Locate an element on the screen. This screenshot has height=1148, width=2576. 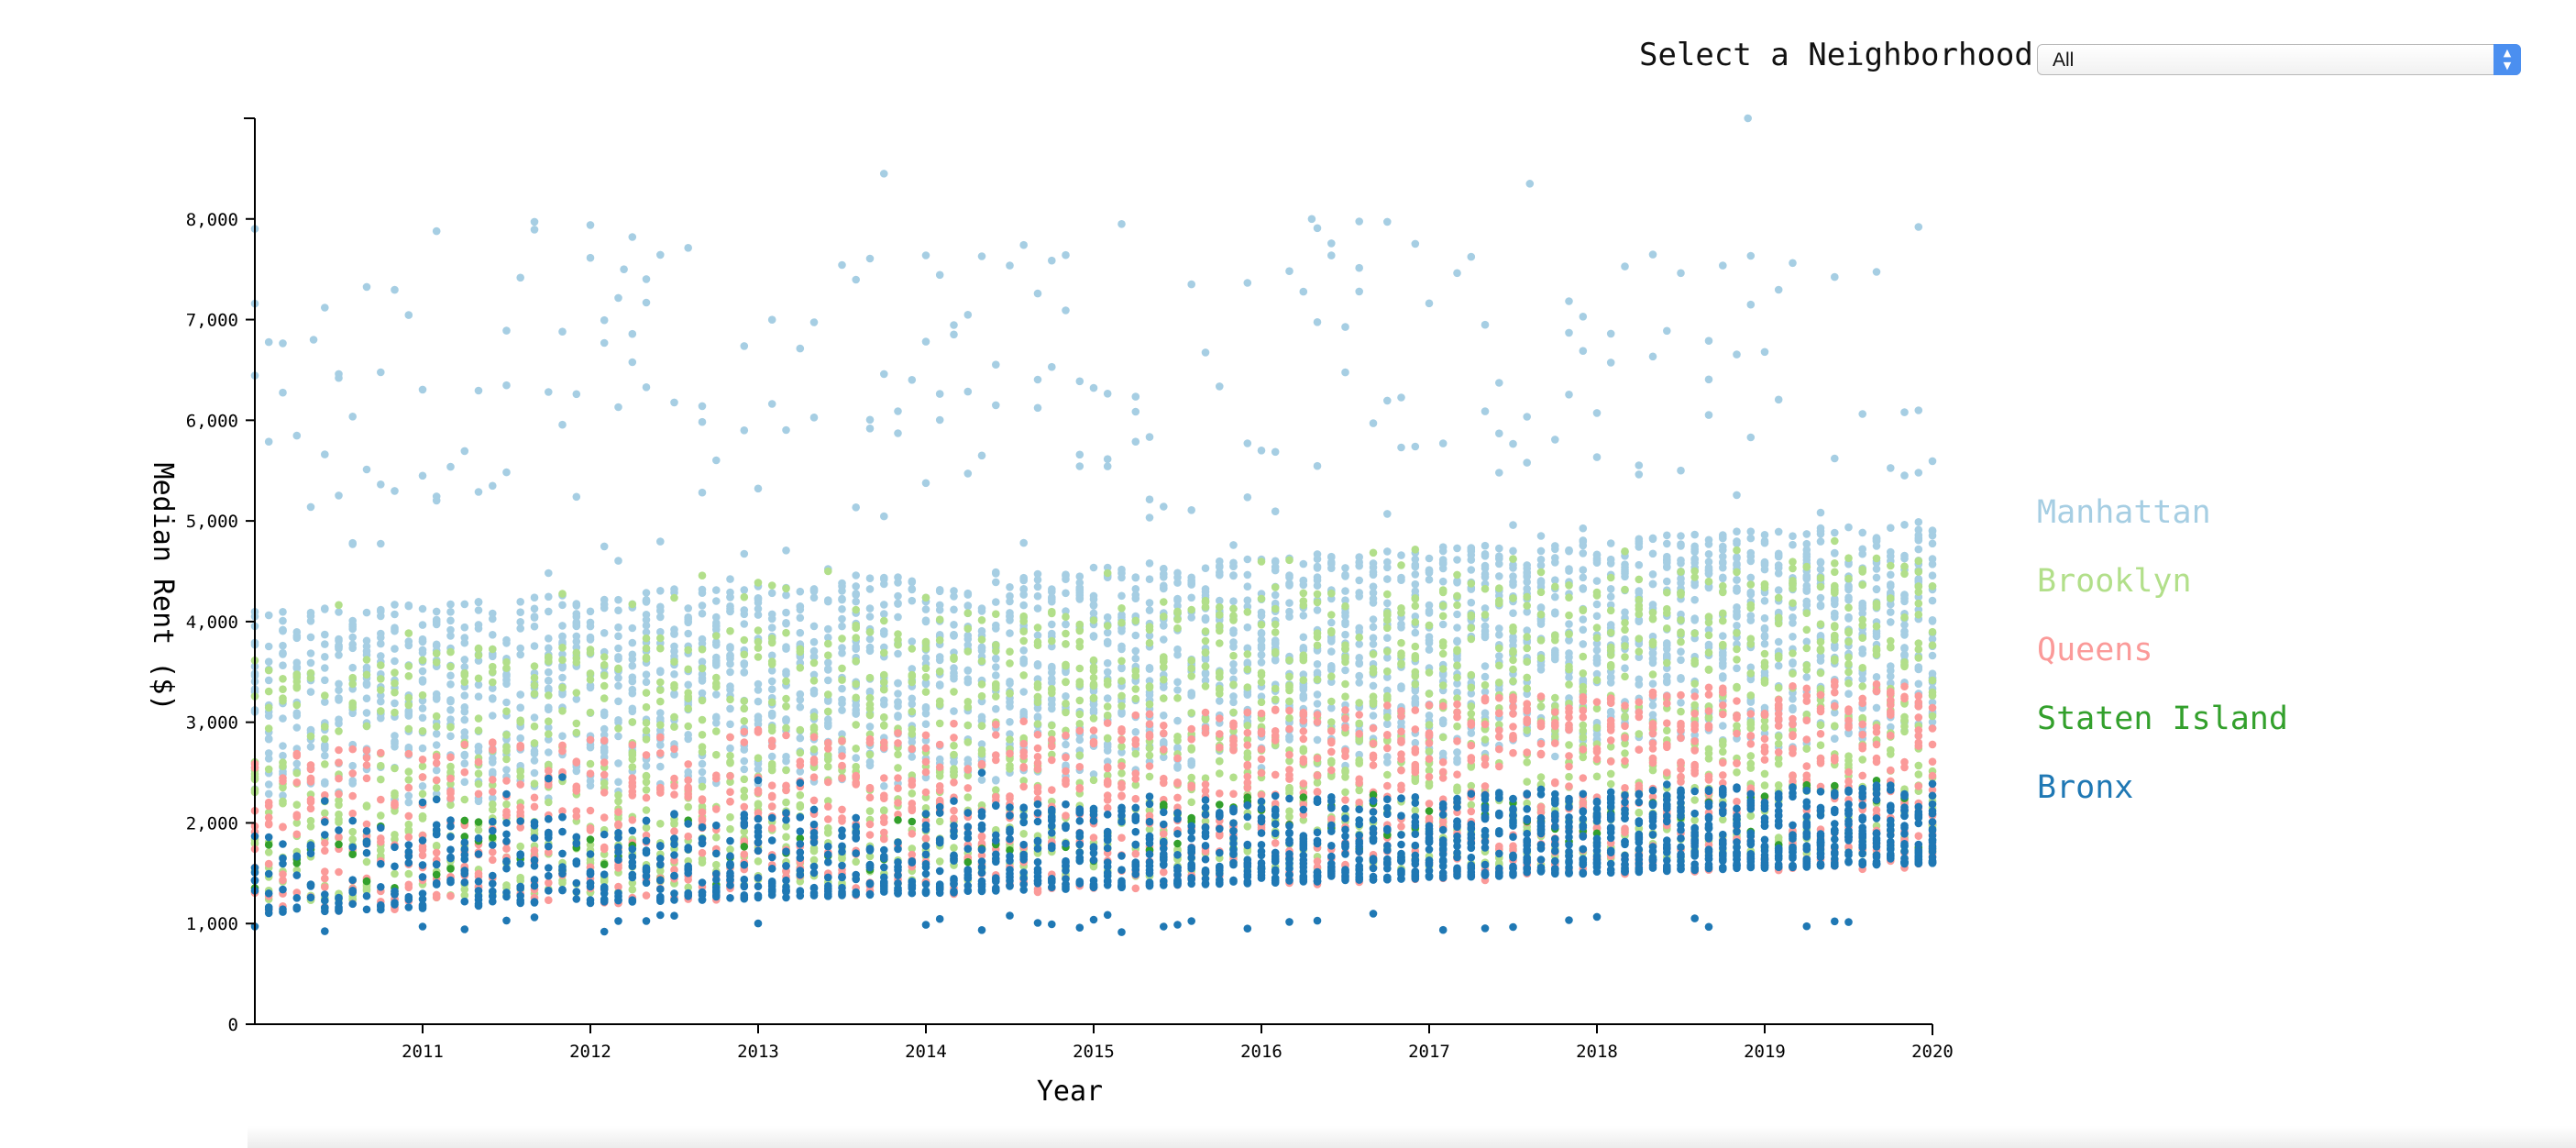
neighborhood-select: All ▲ ▼ is located at coordinates (2279, 59).